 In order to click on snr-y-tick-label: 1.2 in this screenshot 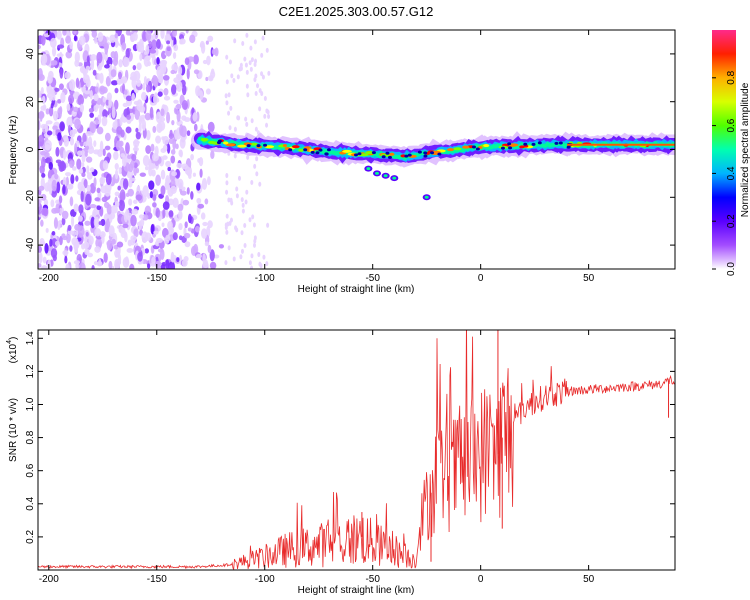, I will do `click(30, 371)`.